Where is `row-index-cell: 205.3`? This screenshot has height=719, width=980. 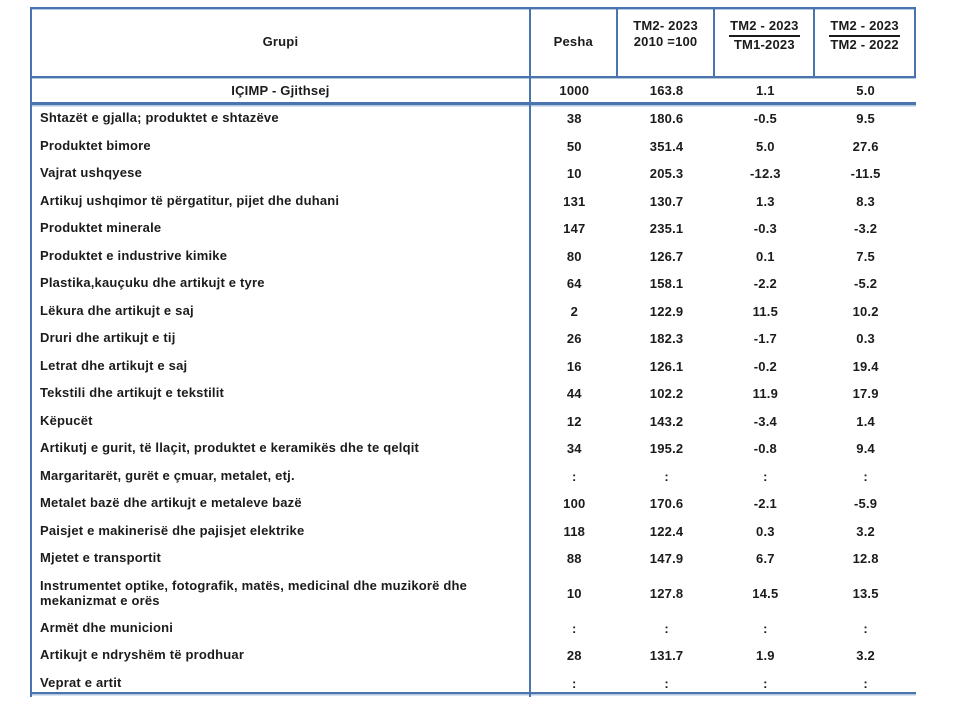
row-index-cell: 205.3 is located at coordinates (666, 174).